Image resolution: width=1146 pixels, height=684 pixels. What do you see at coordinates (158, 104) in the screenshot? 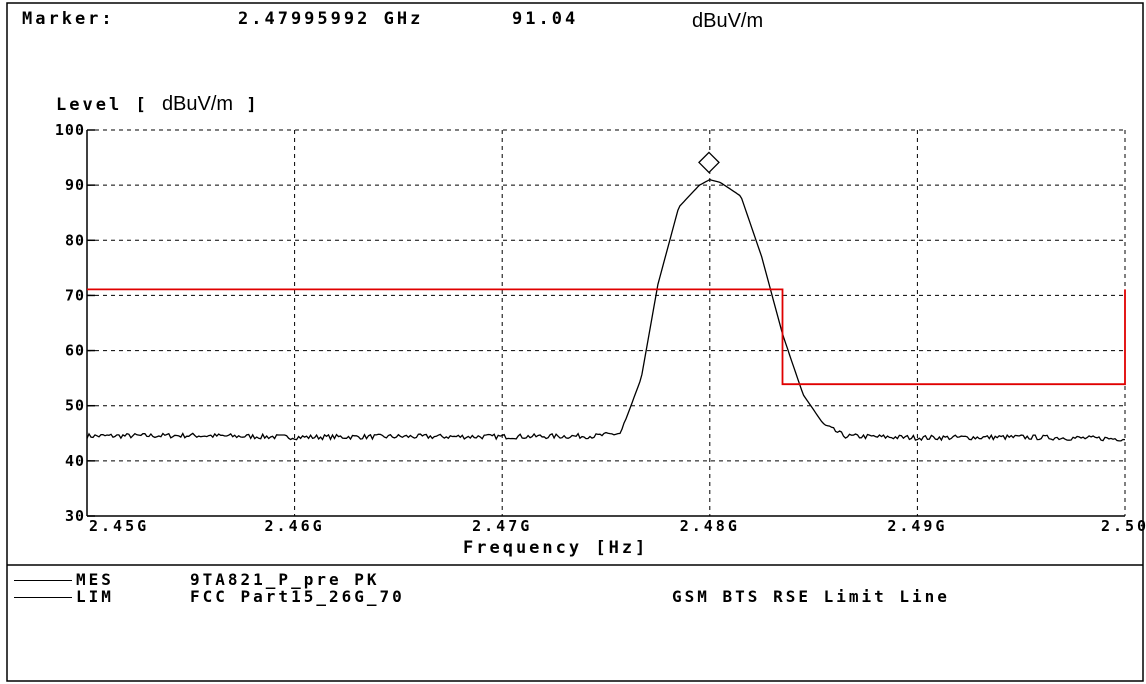
I see `y-axis-title: Level [ dBuV/m ]` at bounding box center [158, 104].